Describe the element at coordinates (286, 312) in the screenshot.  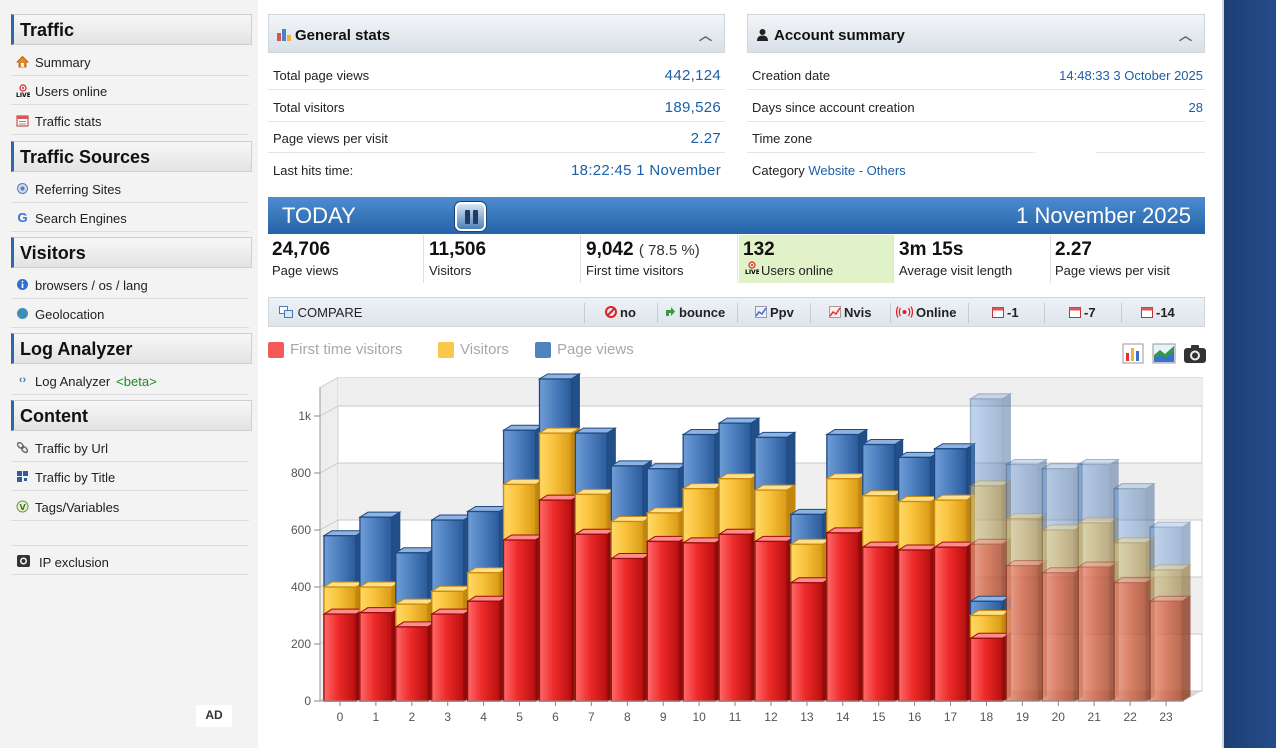
I see `compare-icon` at that location.